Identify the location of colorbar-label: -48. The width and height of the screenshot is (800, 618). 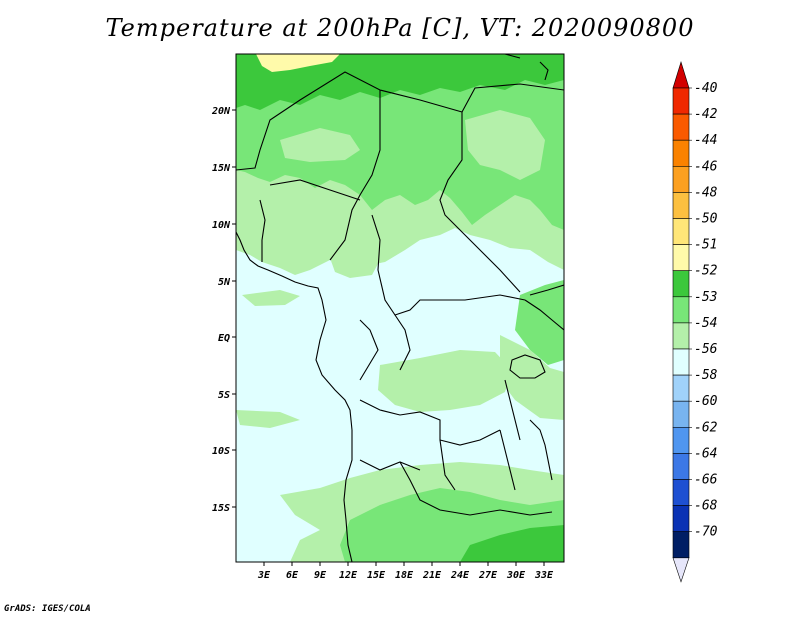
(706, 192).